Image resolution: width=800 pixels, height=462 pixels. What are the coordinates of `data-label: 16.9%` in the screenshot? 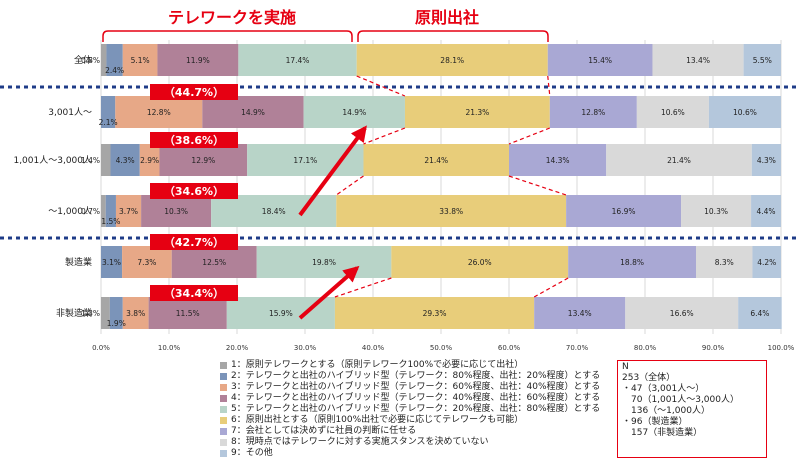 It's located at (624, 211).